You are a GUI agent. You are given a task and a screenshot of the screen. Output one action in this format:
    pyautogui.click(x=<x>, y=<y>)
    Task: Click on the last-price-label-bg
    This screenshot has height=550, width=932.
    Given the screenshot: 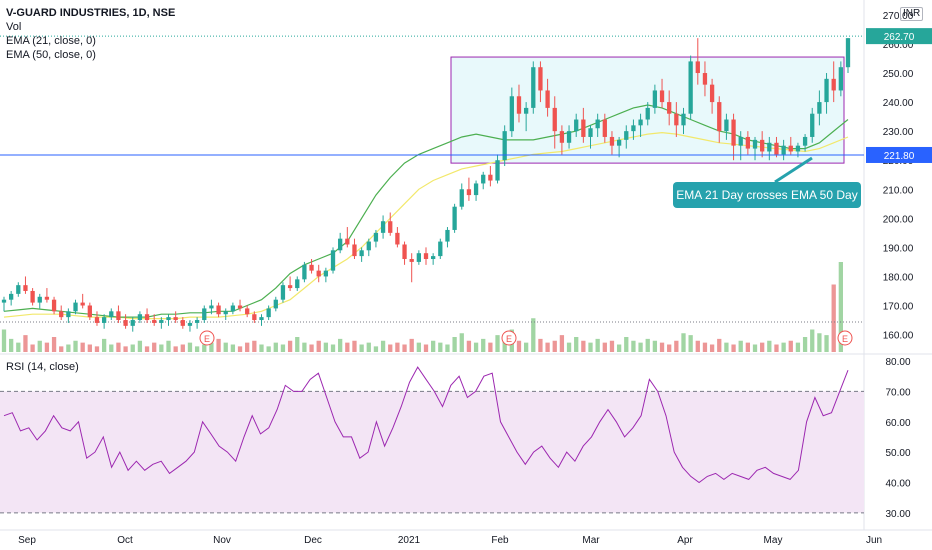 What is the action you would take?
    pyautogui.click(x=899, y=36)
    